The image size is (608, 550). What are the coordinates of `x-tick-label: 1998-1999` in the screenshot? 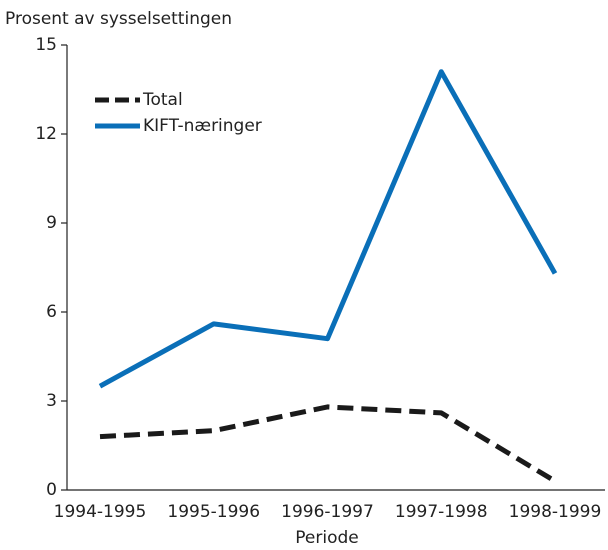 It's located at (555, 512).